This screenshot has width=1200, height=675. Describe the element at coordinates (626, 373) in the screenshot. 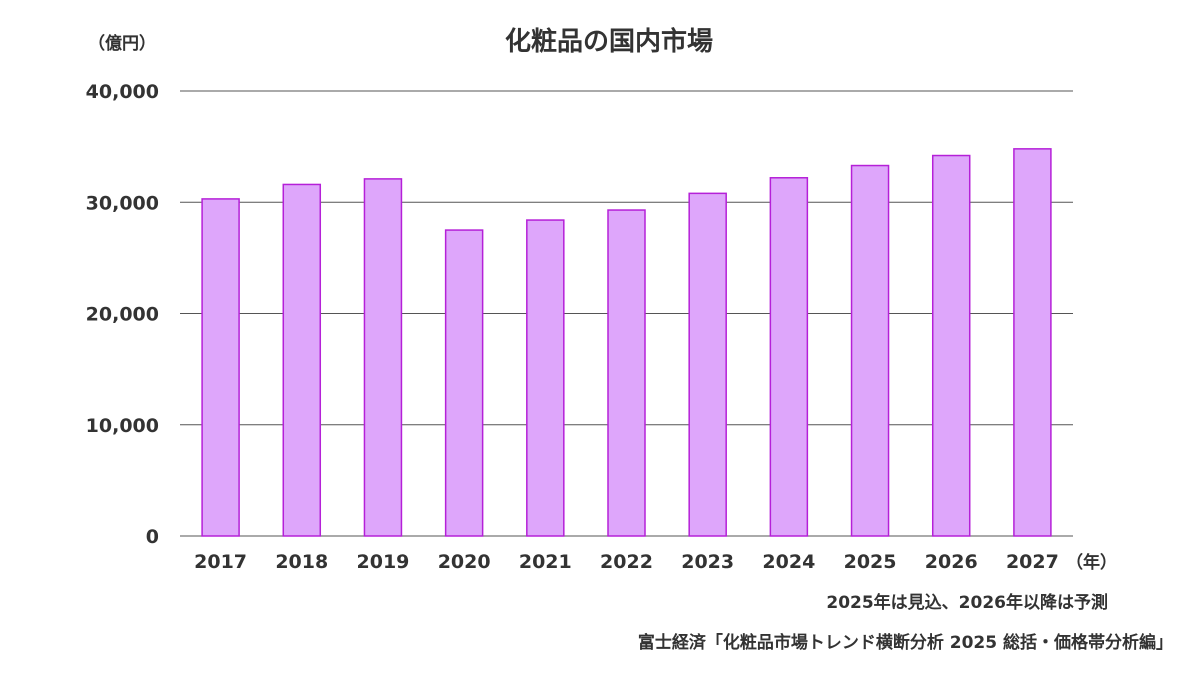

I see `bar-2022` at that location.